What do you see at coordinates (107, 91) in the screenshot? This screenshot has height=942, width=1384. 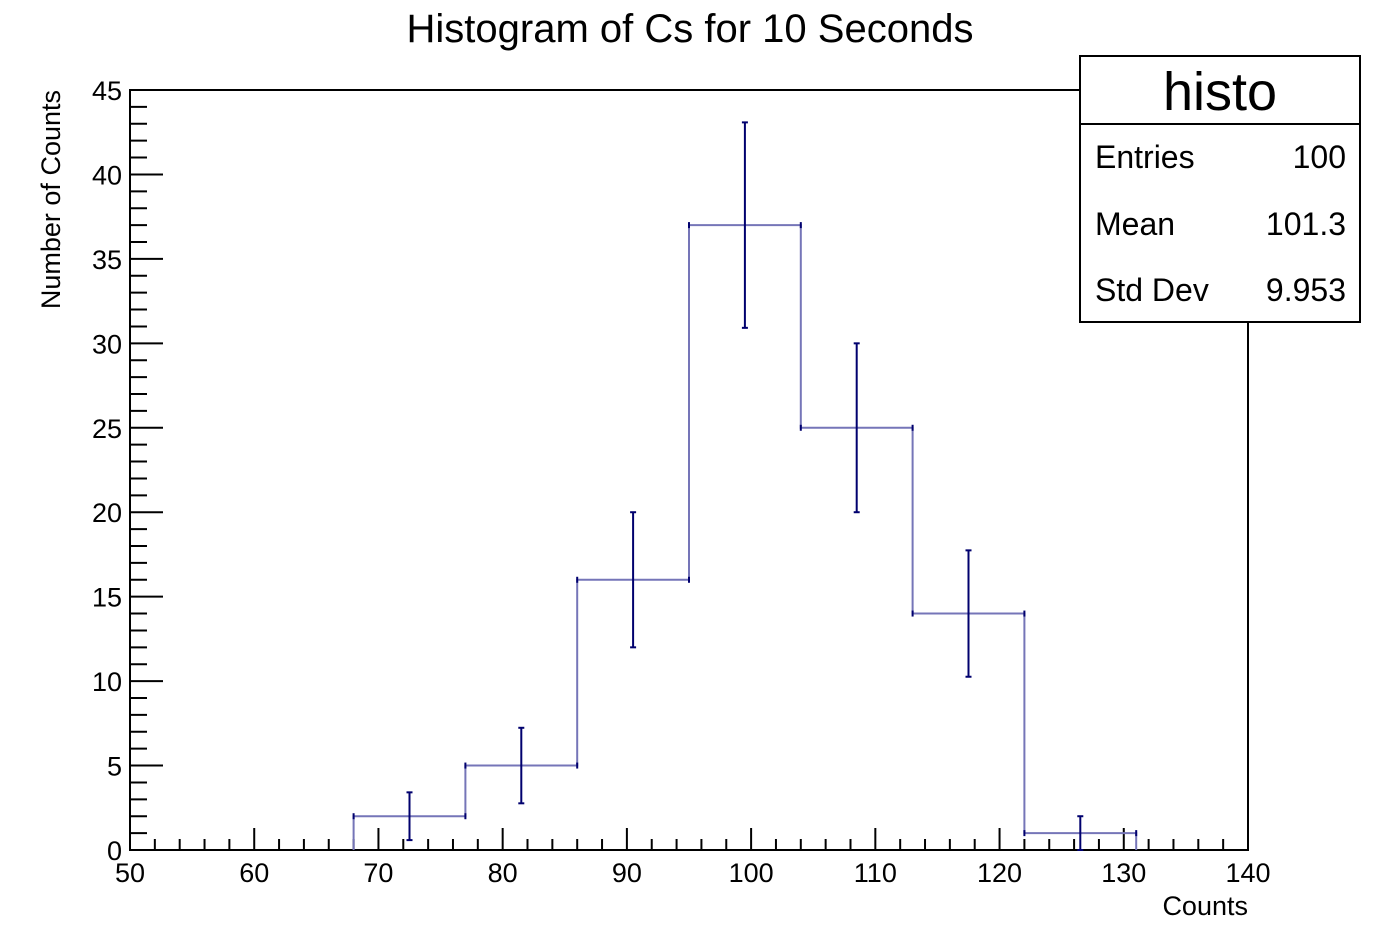 I see `y-tick-label: 45` at bounding box center [107, 91].